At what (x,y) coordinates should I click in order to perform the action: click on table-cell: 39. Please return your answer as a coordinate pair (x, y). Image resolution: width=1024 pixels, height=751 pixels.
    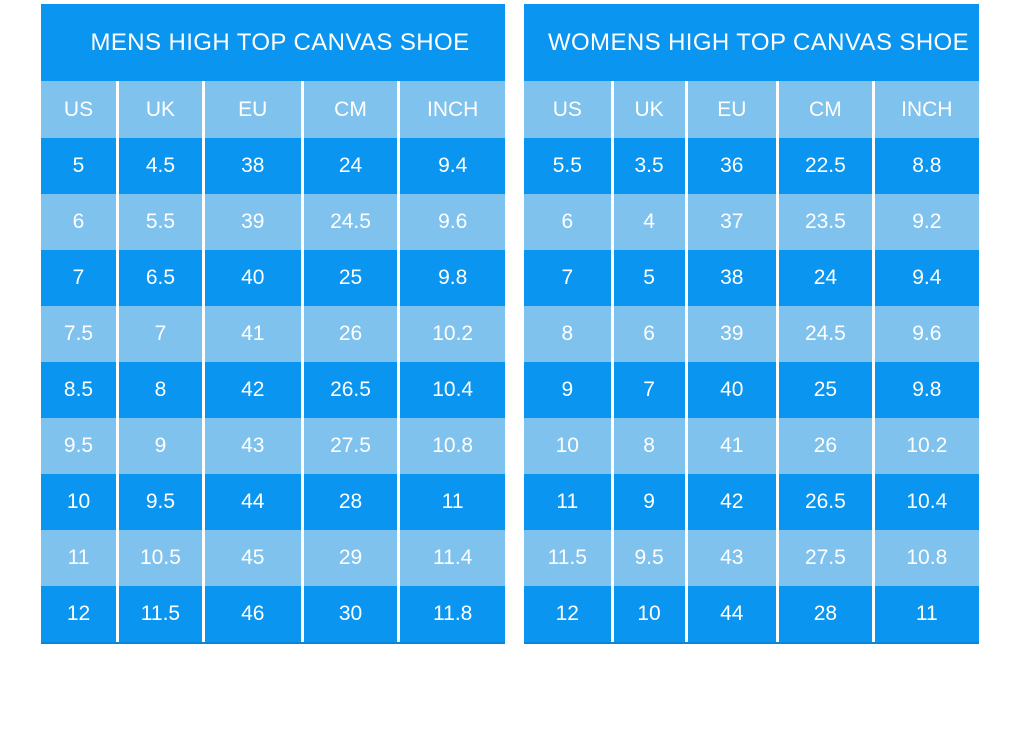
    Looking at the image, I should click on (732, 334).